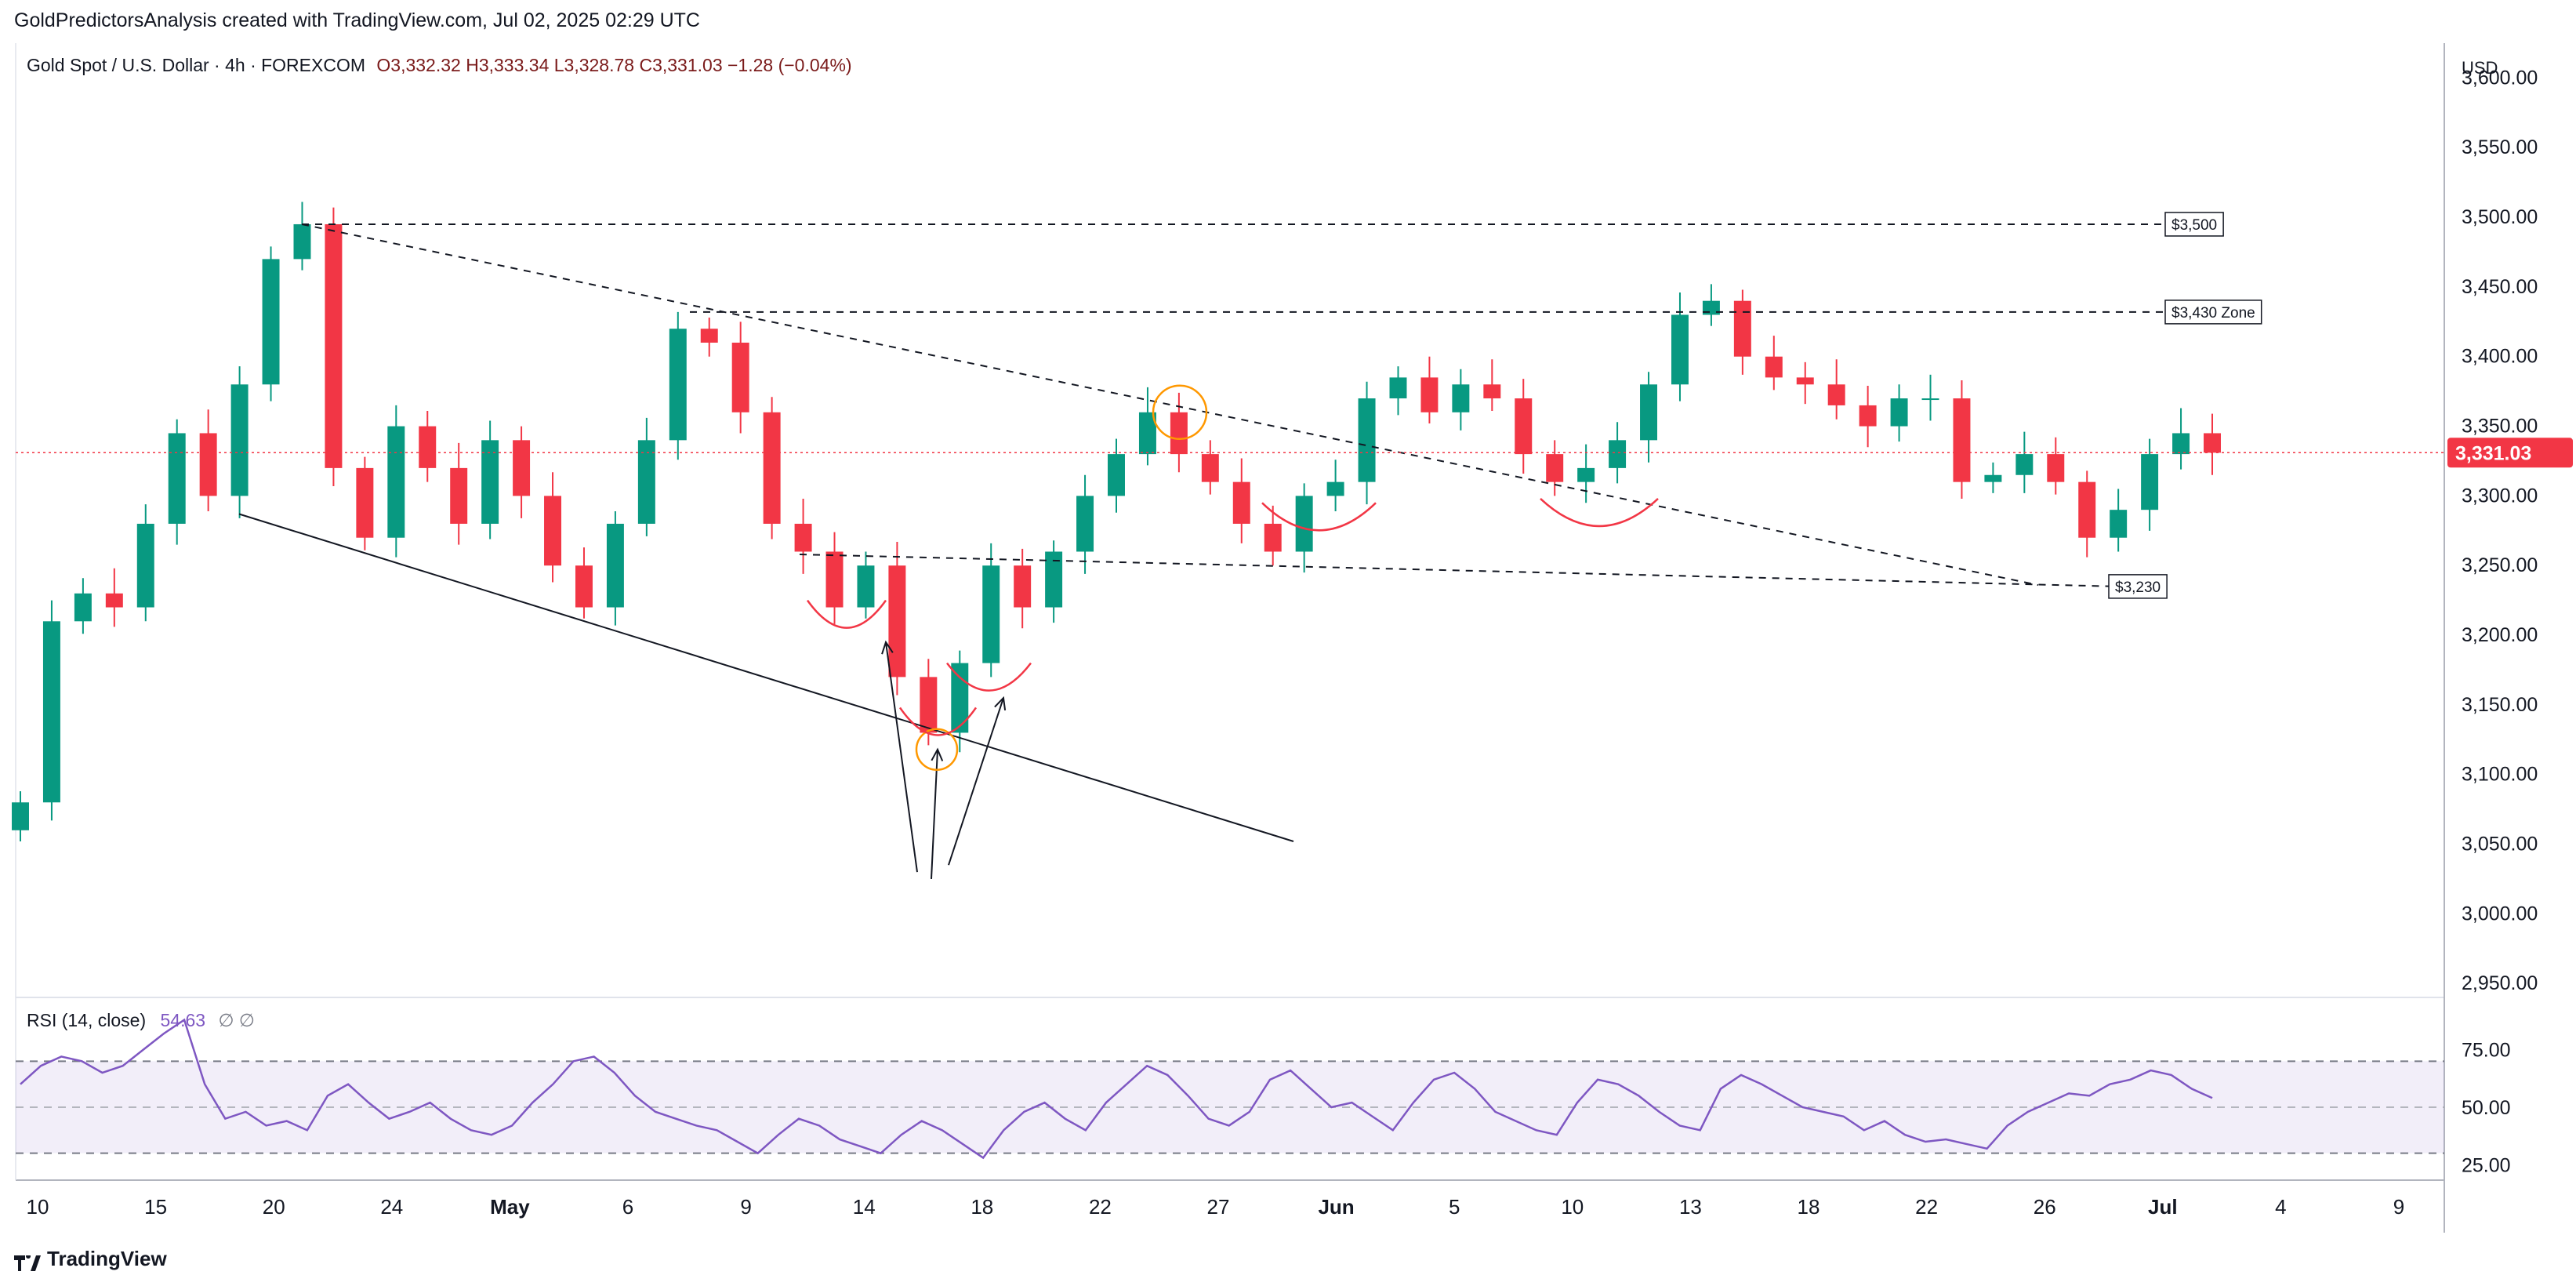  I want to click on level-label-3500: $3,500, so click(2194, 224).